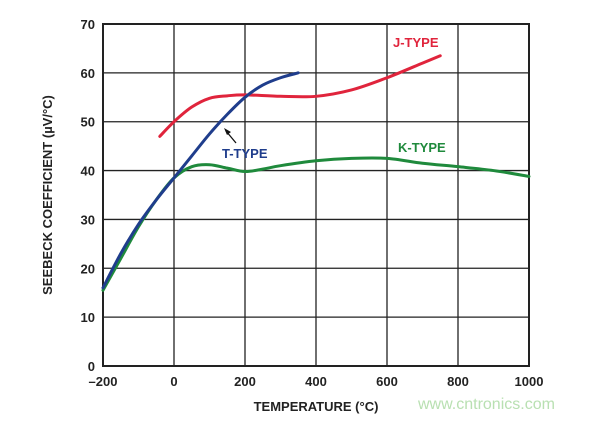 This screenshot has height=422, width=600. What do you see at coordinates (88, 171) in the screenshot?
I see `y-tick-label: 40` at bounding box center [88, 171].